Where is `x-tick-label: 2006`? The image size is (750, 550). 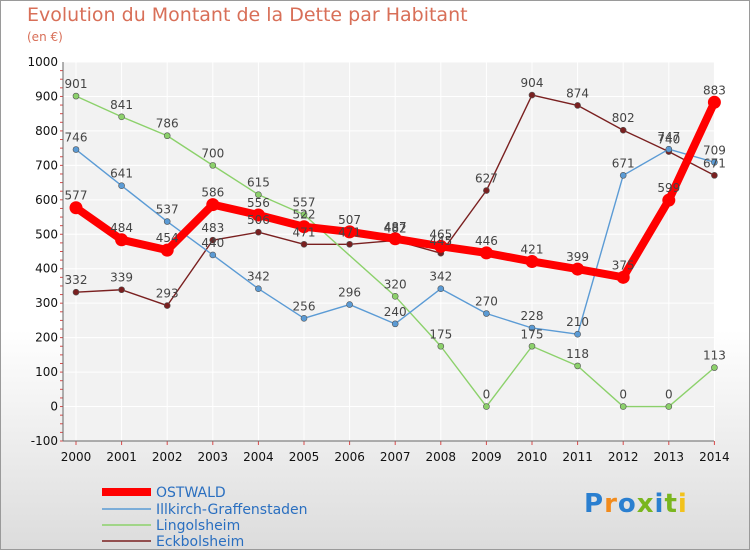
x-tick-label: 2006 is located at coordinates (349, 457).